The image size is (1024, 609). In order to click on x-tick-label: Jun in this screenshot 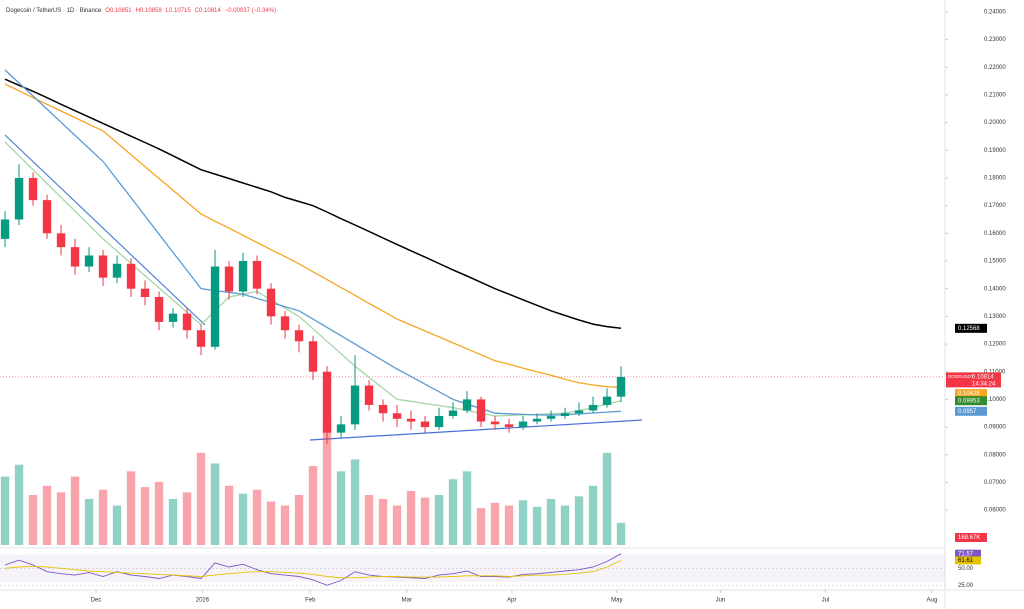, I will do `click(721, 601)`.